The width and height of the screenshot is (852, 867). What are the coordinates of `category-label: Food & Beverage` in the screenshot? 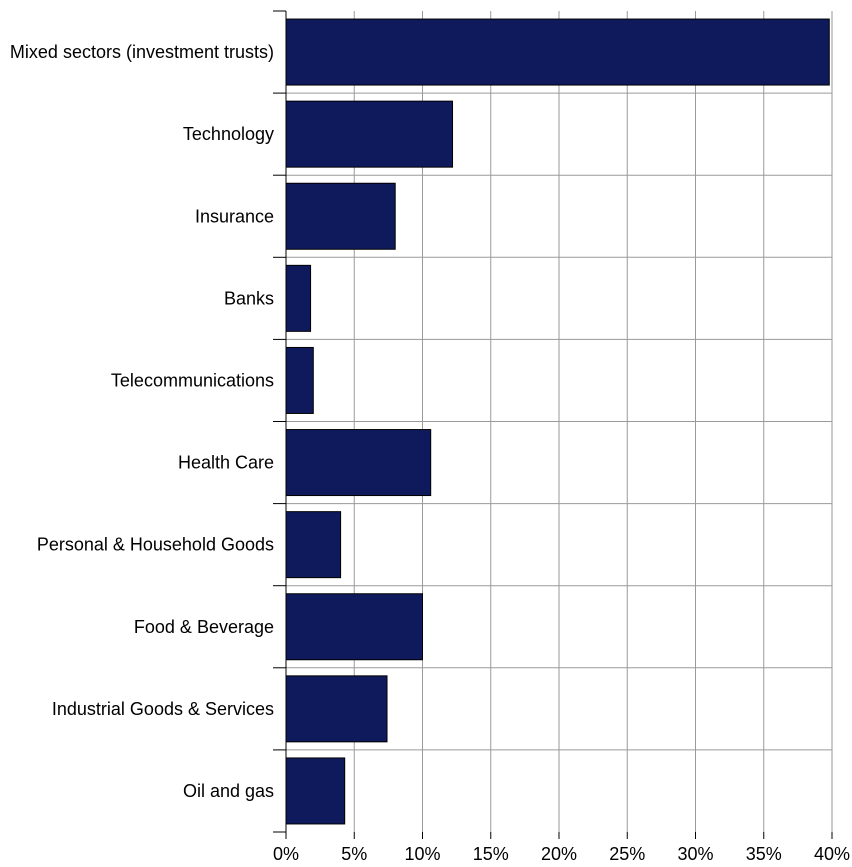 It's located at (204, 627).